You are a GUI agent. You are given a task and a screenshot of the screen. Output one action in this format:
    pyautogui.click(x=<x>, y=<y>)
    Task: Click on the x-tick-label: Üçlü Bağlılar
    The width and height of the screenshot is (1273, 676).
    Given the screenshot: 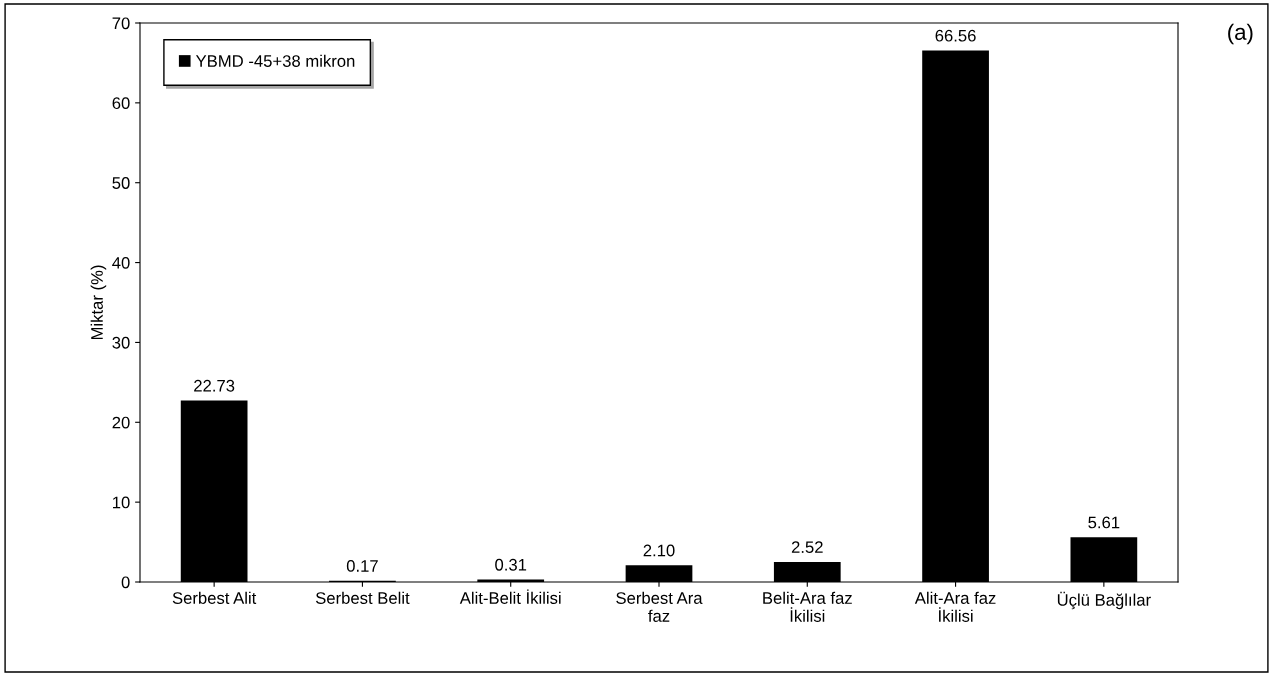 What is the action you would take?
    pyautogui.click(x=1104, y=600)
    